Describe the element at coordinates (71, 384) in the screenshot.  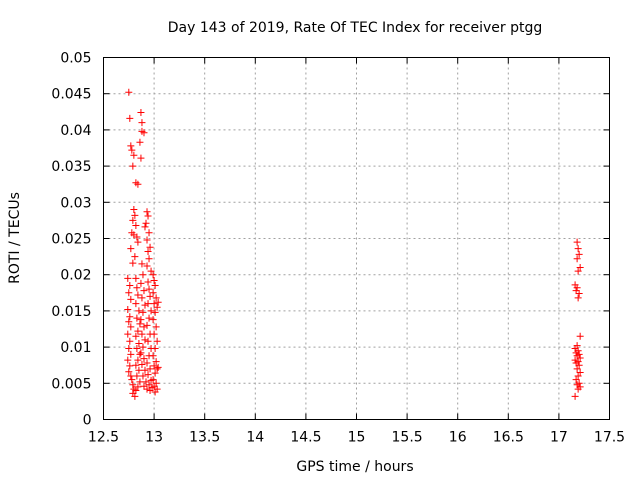
I see `y-tick-label: 0.005` at that location.